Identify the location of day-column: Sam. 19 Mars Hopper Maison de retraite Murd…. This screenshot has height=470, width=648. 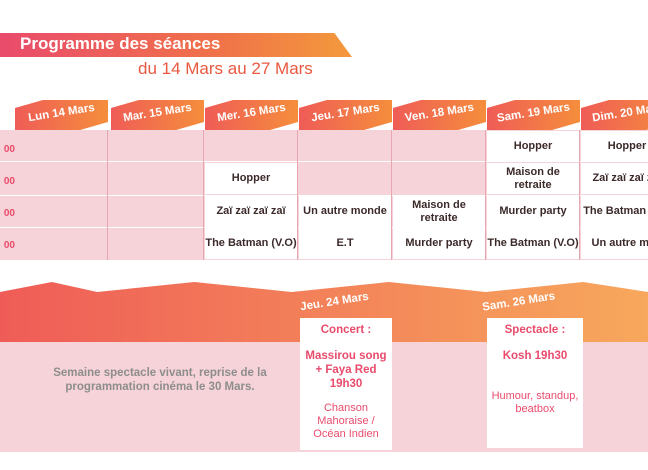
(533, 180).